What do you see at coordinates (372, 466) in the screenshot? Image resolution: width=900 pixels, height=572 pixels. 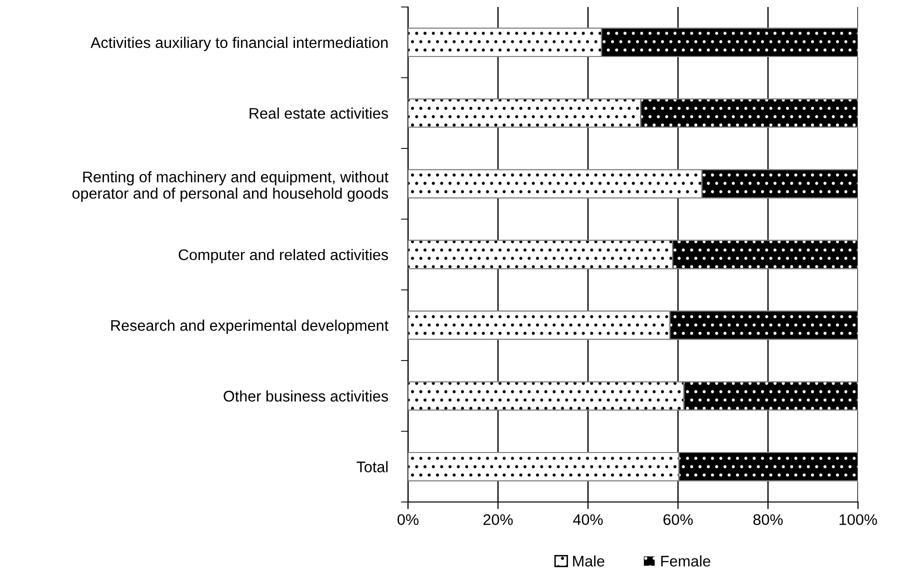 I see `y-tick-label: Total` at bounding box center [372, 466].